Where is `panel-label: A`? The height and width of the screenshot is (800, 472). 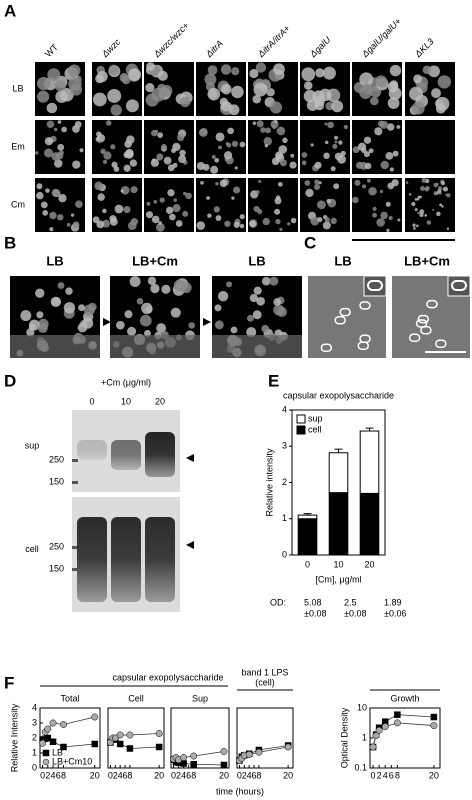
panel-label: A is located at coordinates (10, 10).